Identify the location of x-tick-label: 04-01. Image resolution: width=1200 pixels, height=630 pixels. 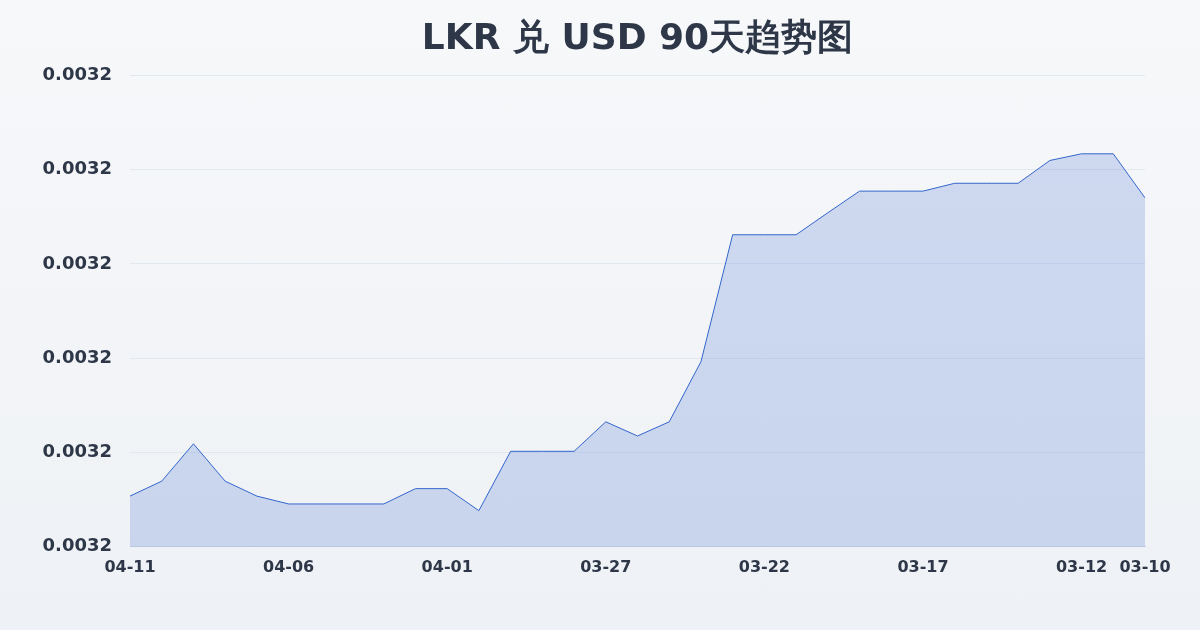
(447, 566).